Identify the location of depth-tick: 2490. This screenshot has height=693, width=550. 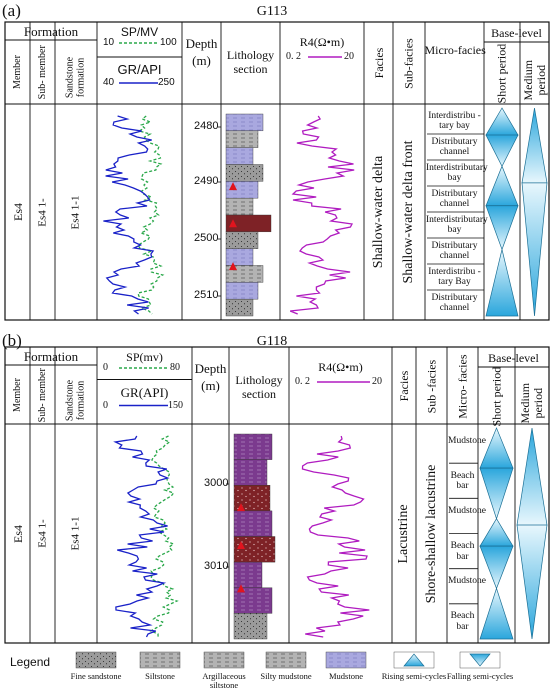
(206, 181).